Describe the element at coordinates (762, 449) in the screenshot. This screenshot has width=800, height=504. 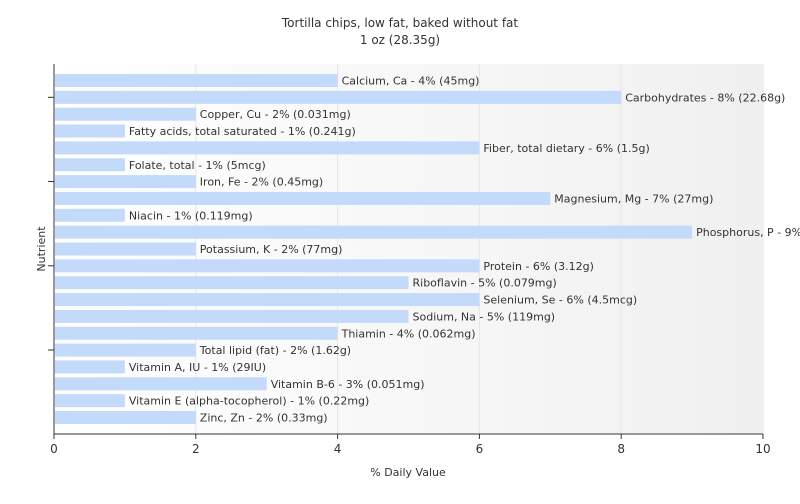
I see `x-tick-label-5: 10` at that location.